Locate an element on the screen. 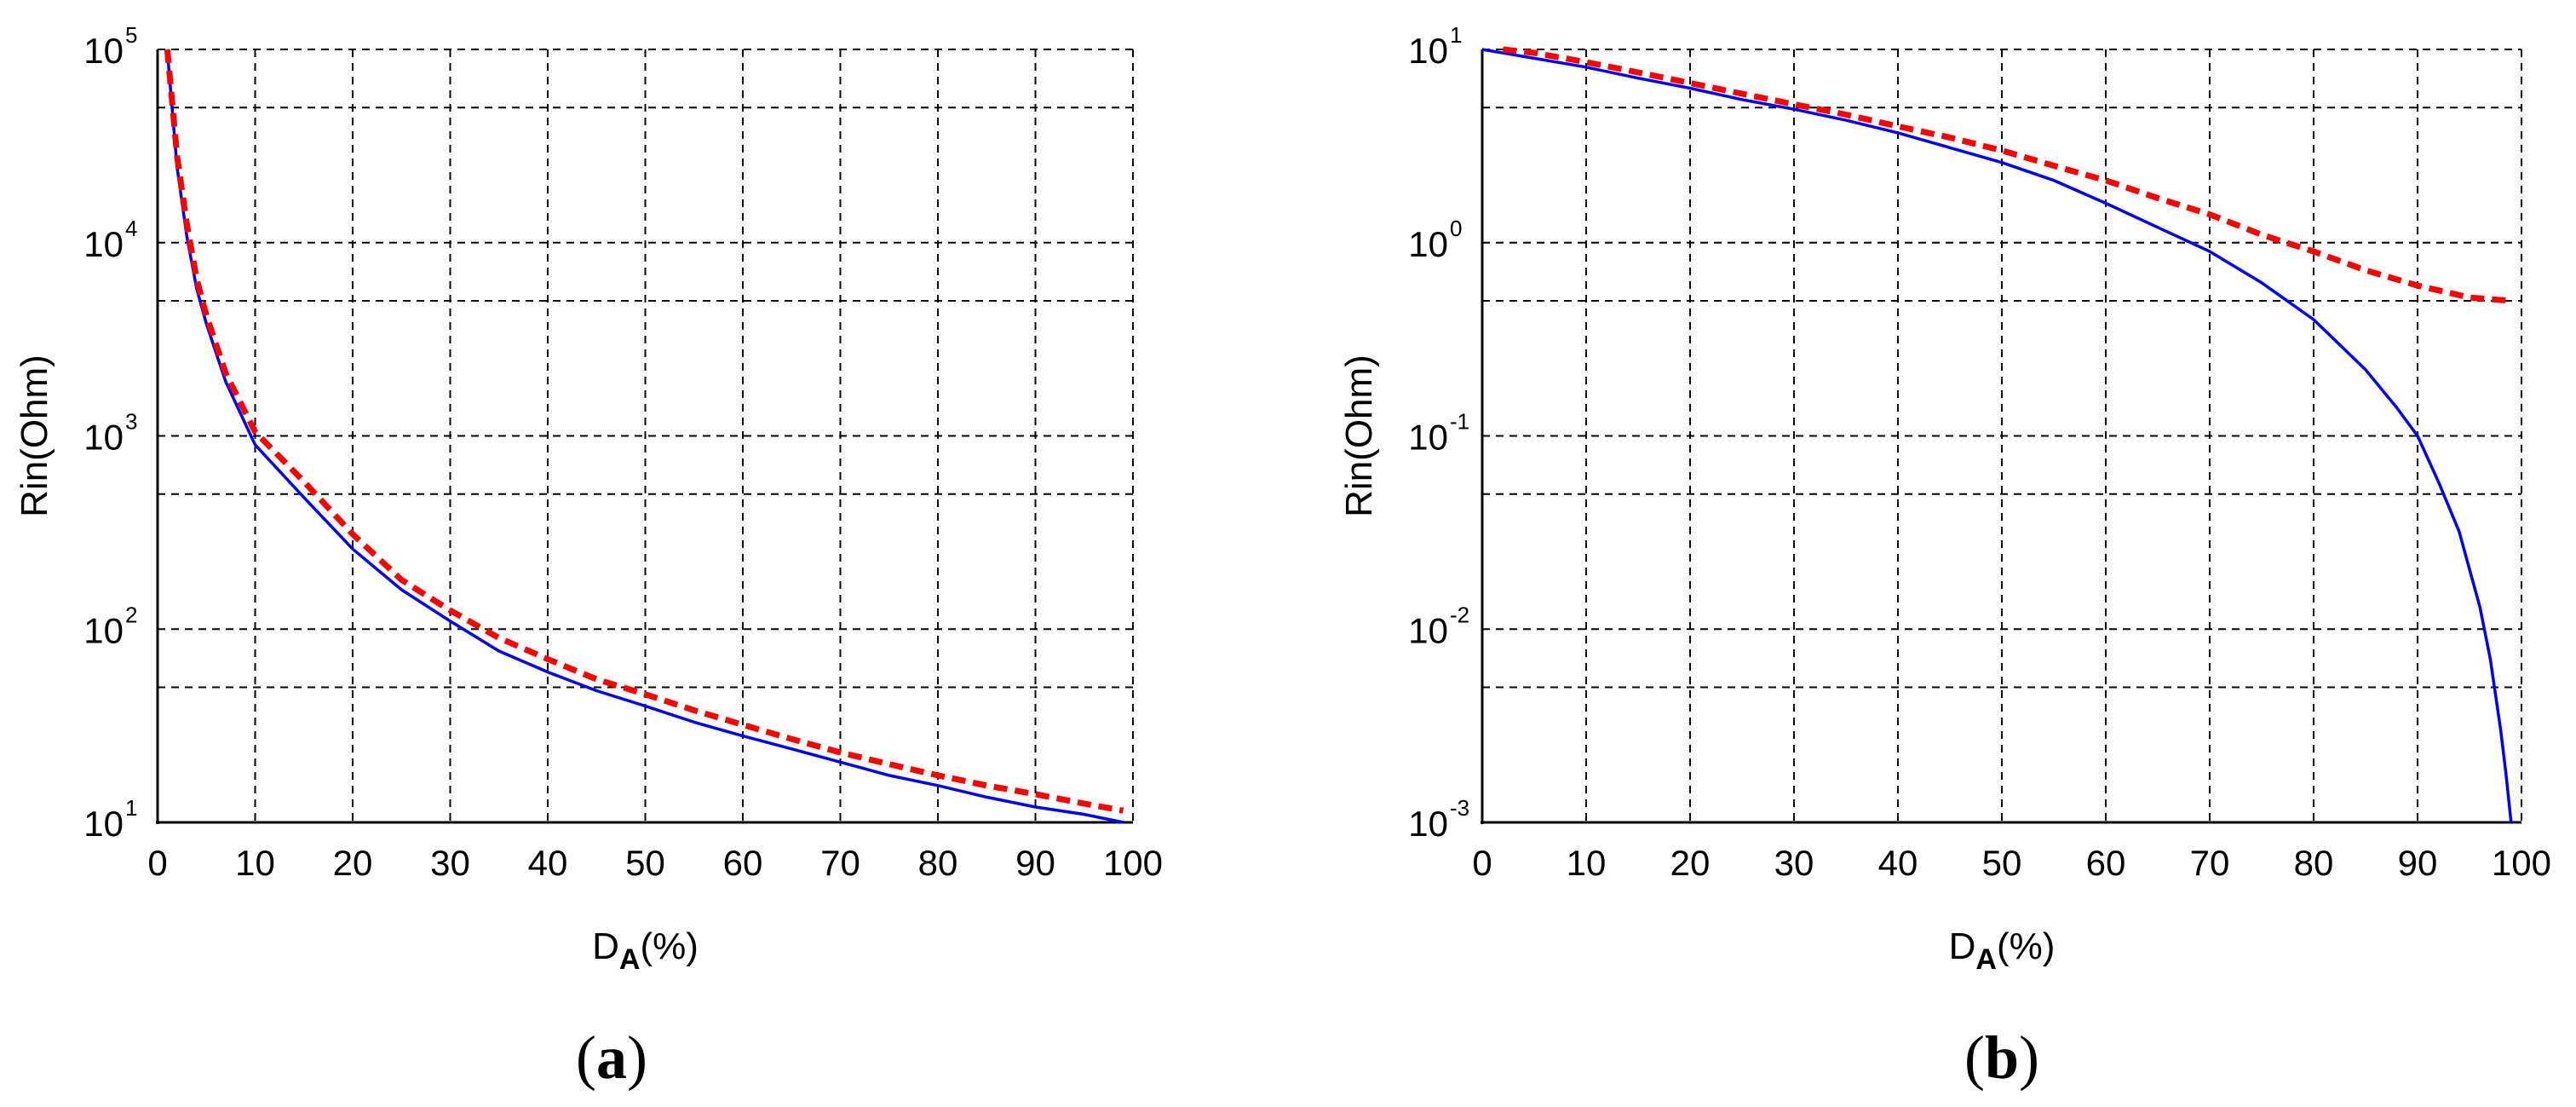  y-tick-exponent: -1 is located at coordinates (1460, 422).